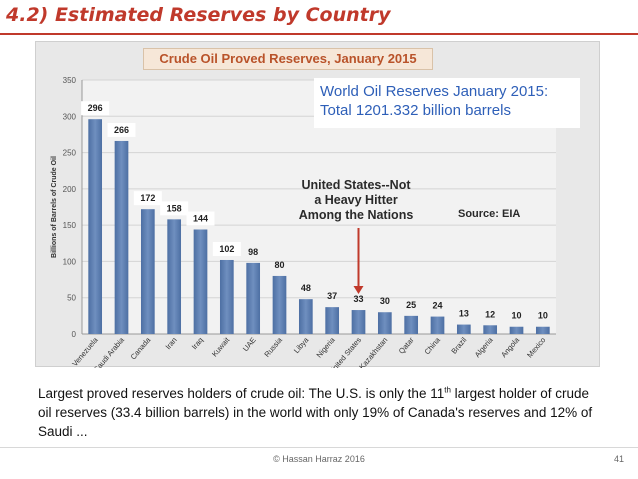 The image size is (638, 479). Describe the element at coordinates (198, 15) in the screenshot. I see `slide-title: 4.2) Estimated Reserves by Country` at that location.